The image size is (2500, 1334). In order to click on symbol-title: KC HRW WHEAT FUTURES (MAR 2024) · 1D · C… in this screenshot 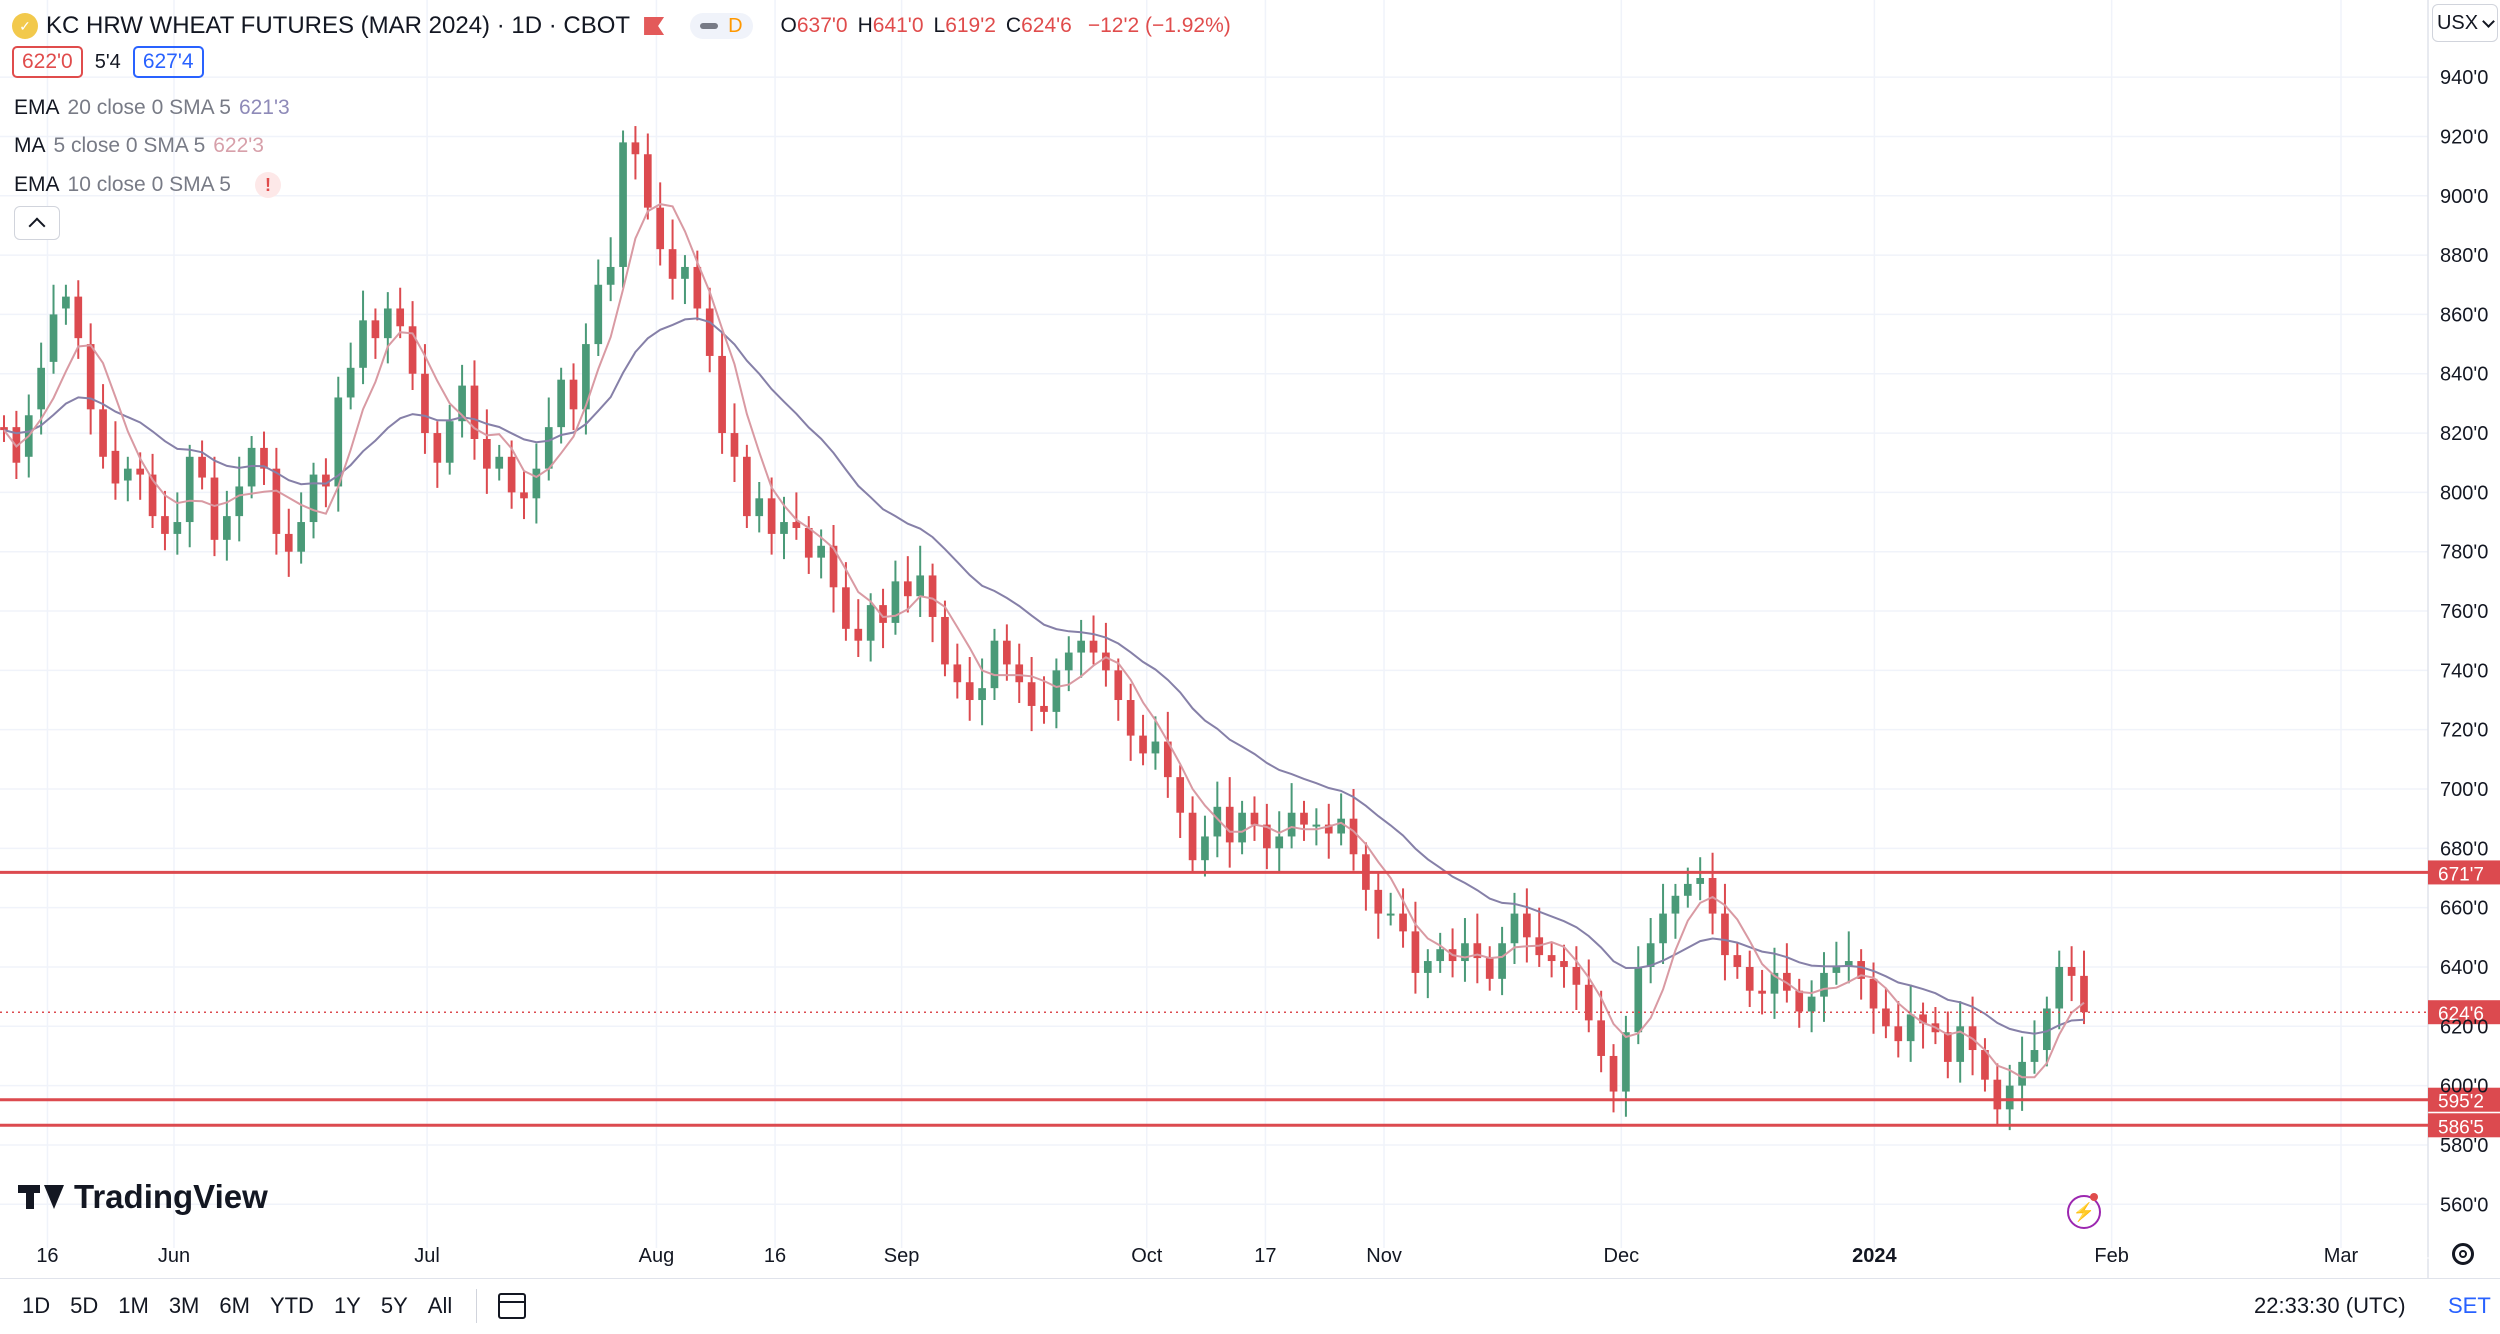, I will do `click(338, 25)`.